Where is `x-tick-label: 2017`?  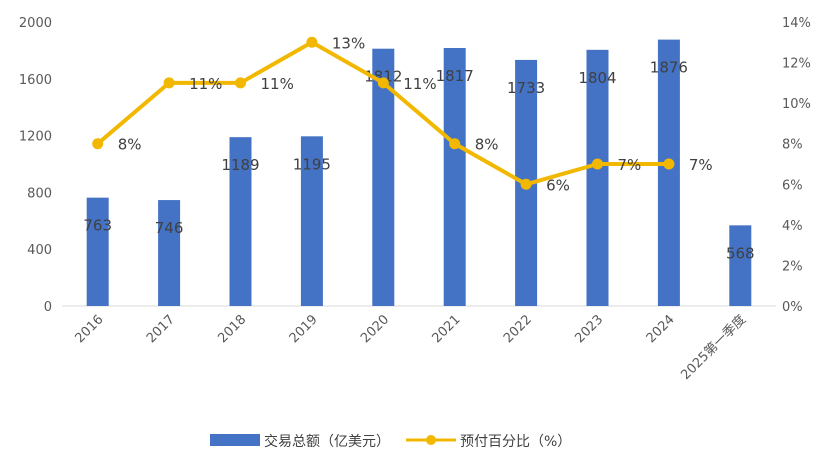 x-tick-label: 2017 is located at coordinates (161, 329).